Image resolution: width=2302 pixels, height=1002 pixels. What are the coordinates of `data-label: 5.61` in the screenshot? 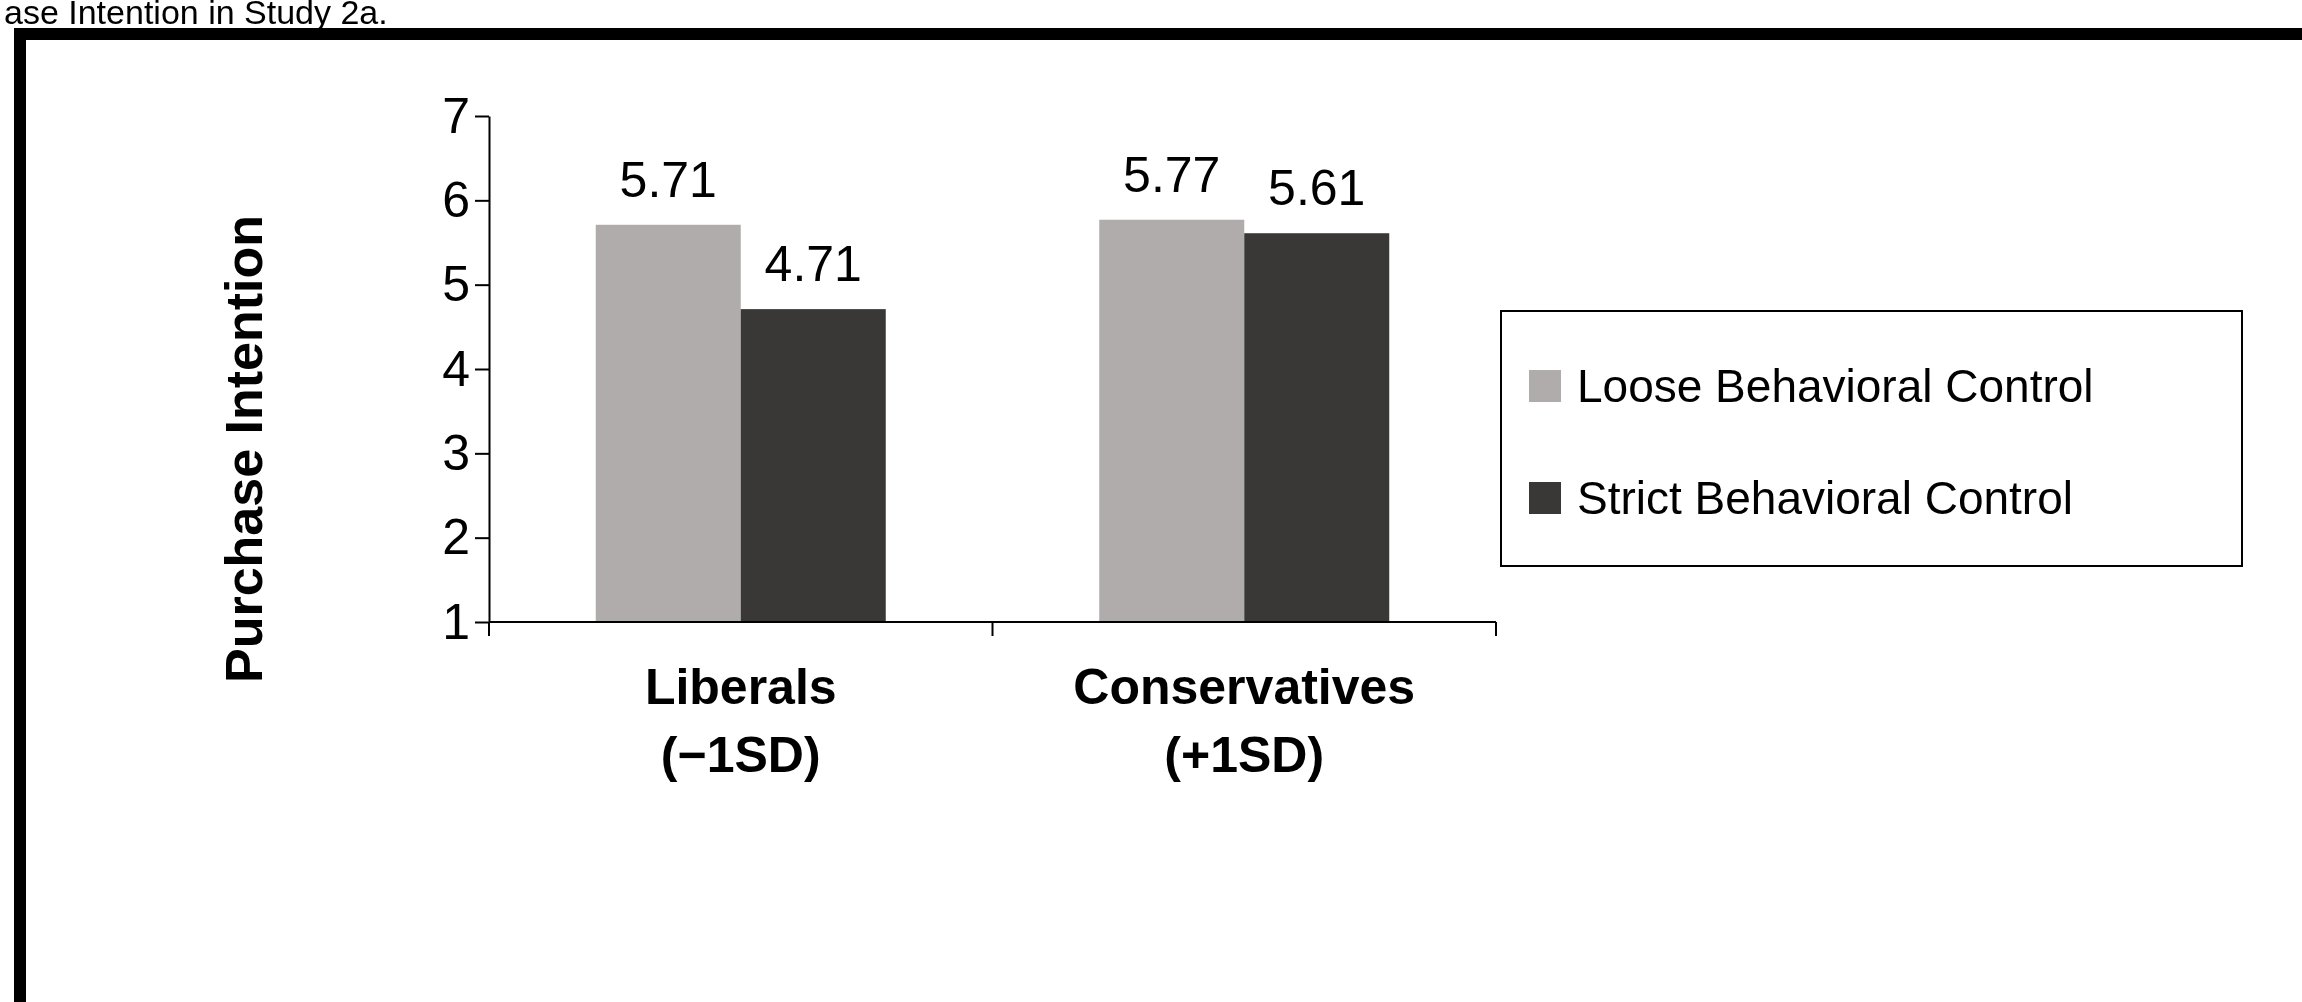 It's located at (1317, 188).